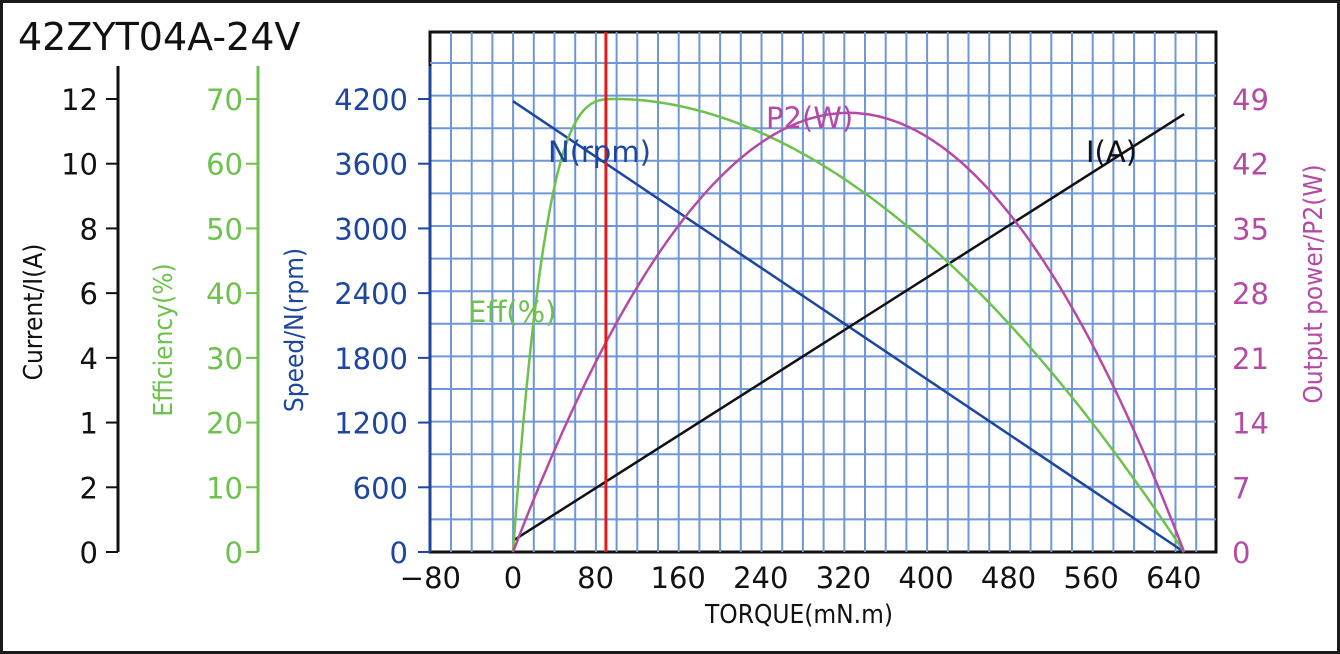  What do you see at coordinates (34, 312) in the screenshot?
I see `current-axis-label: Current/I(A)` at bounding box center [34, 312].